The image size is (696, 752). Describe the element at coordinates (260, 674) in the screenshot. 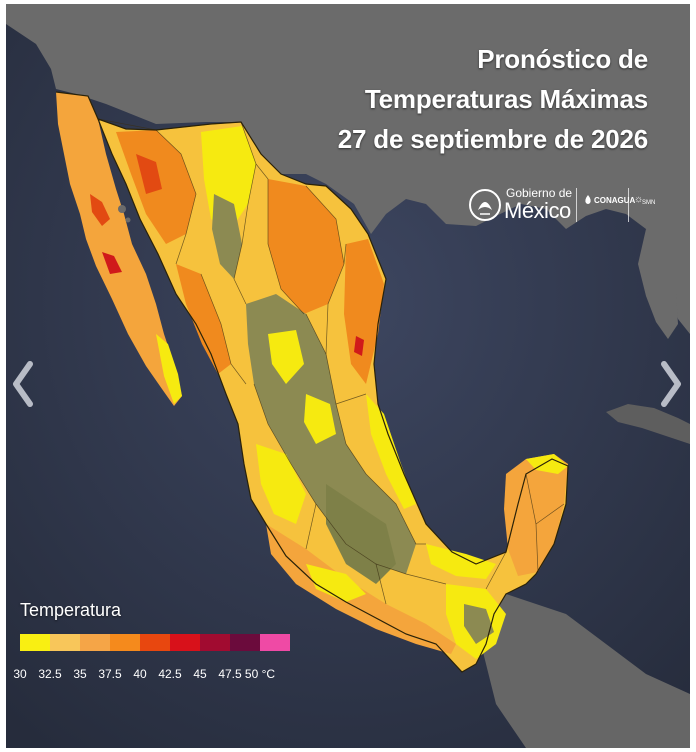

I see `legend-tick-label: 50 °C` at that location.